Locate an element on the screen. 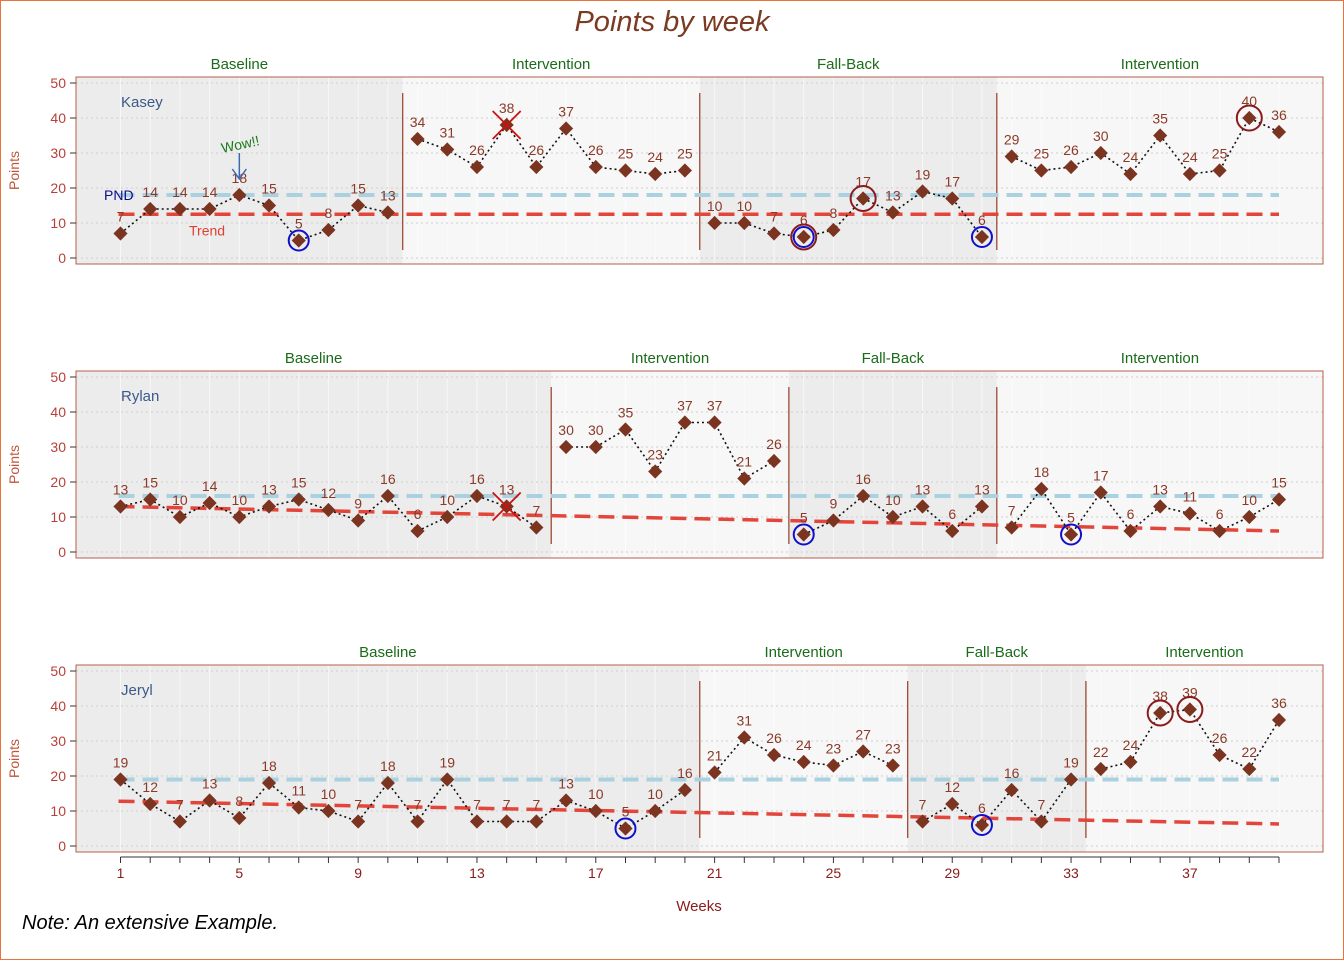 This screenshot has width=1344, height=960. phase-shade is located at coordinates (848, 170).